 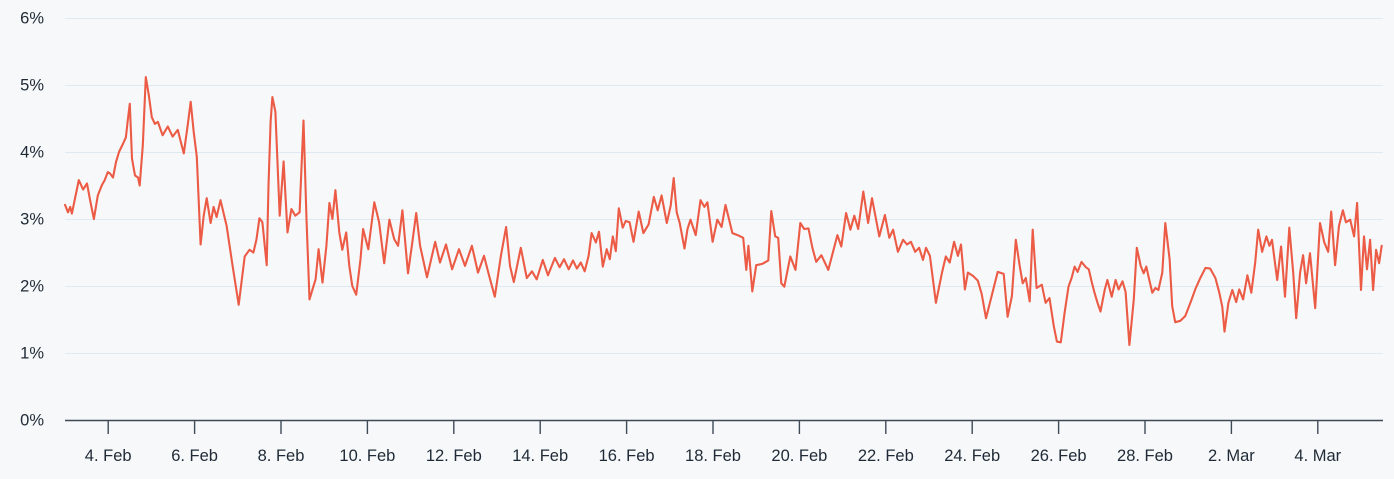 I want to click on x-tick-label: 6. Feb, so click(x=194, y=456).